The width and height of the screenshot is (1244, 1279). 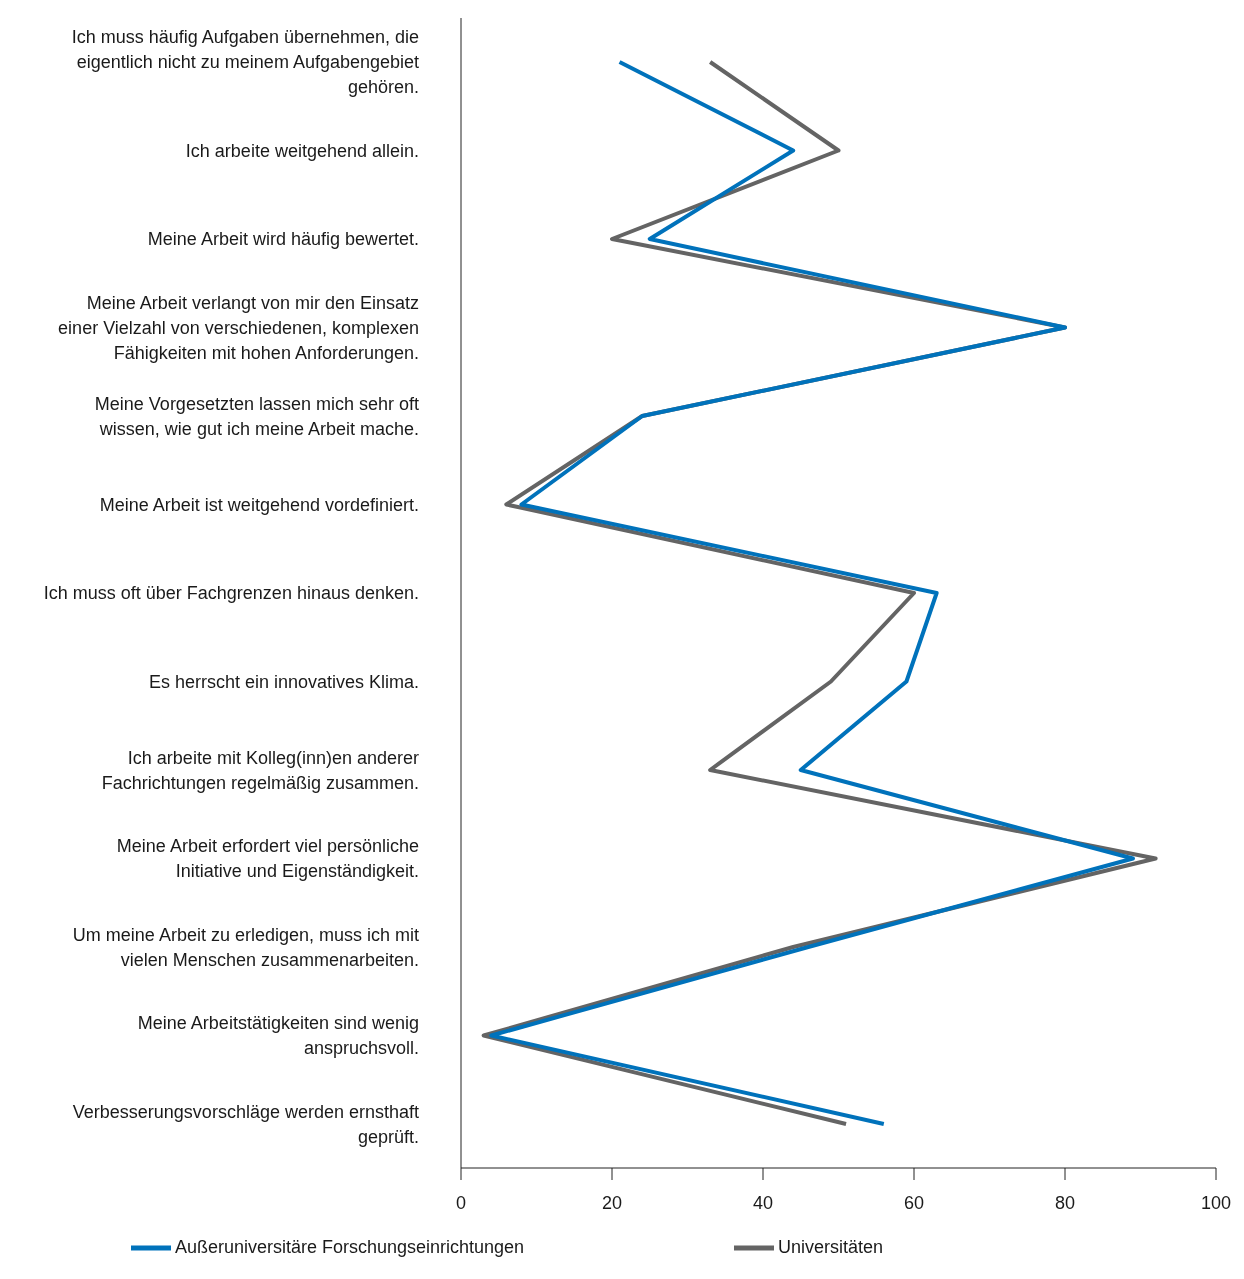 I want to click on x-tick-label: 0, so click(x=461, y=1202).